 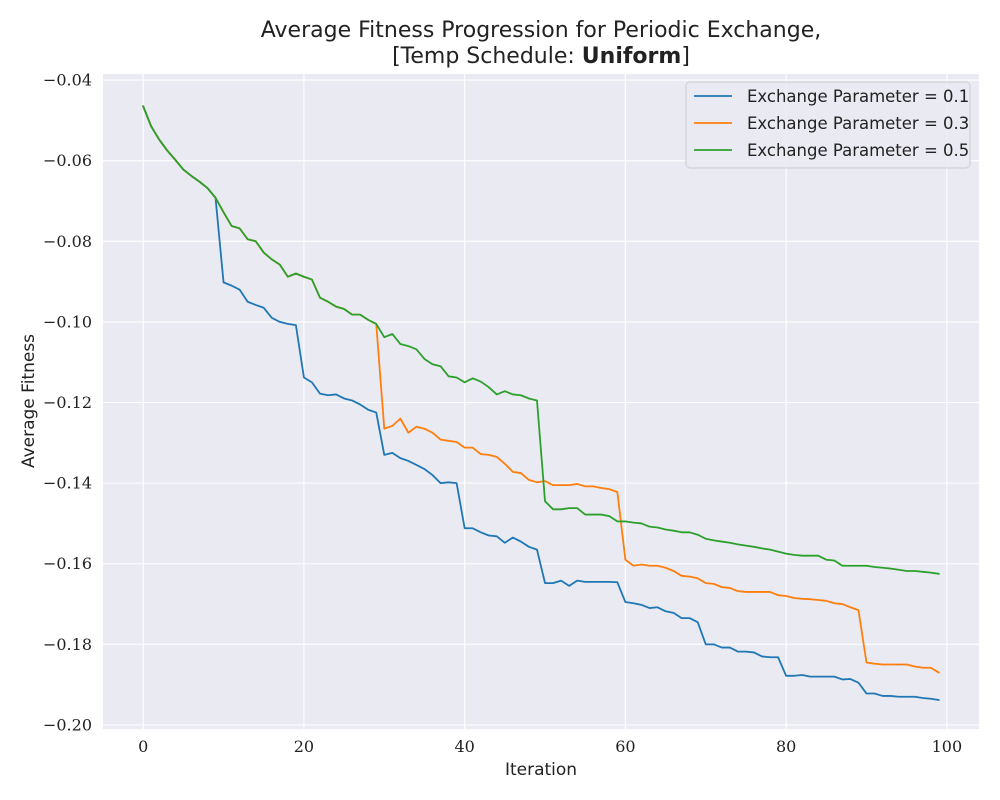 What do you see at coordinates (685, 56) in the screenshot?
I see `chart-title-suffix: ]` at bounding box center [685, 56].